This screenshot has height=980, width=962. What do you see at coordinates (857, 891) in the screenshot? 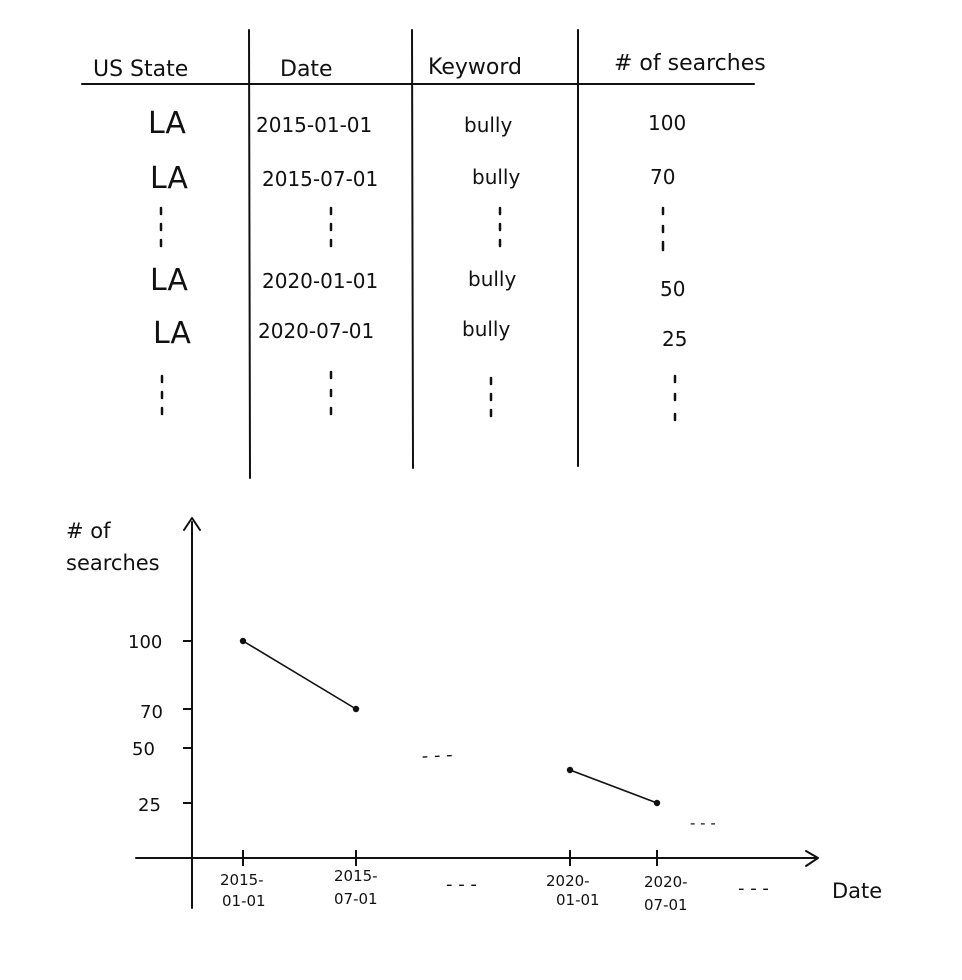
I see `x-axis-label: Date` at bounding box center [857, 891].